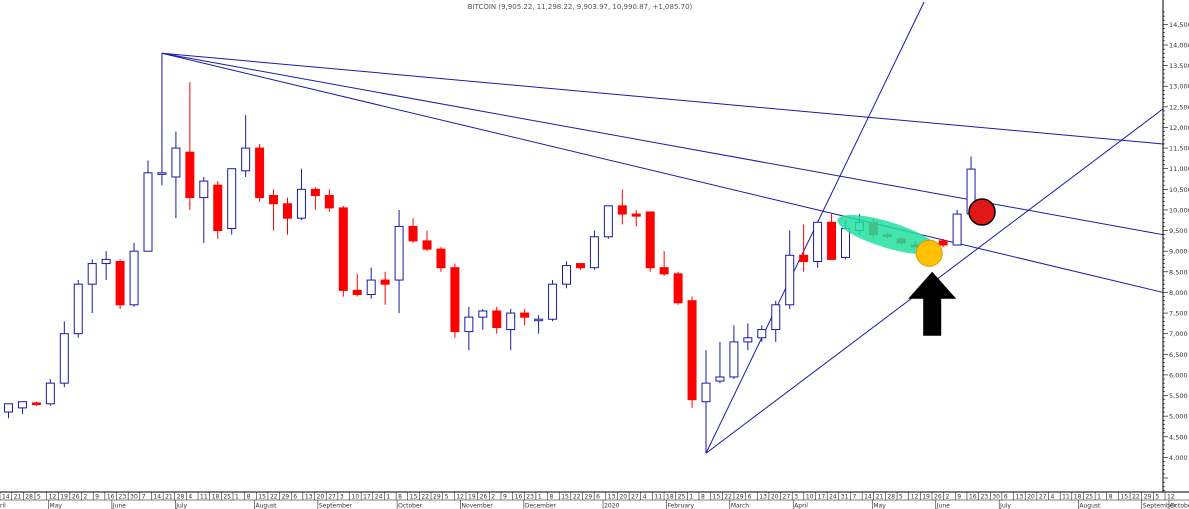 This screenshot has width=1189, height=509. Describe the element at coordinates (119, 506) in the screenshot. I see `x-month-label: June` at that location.